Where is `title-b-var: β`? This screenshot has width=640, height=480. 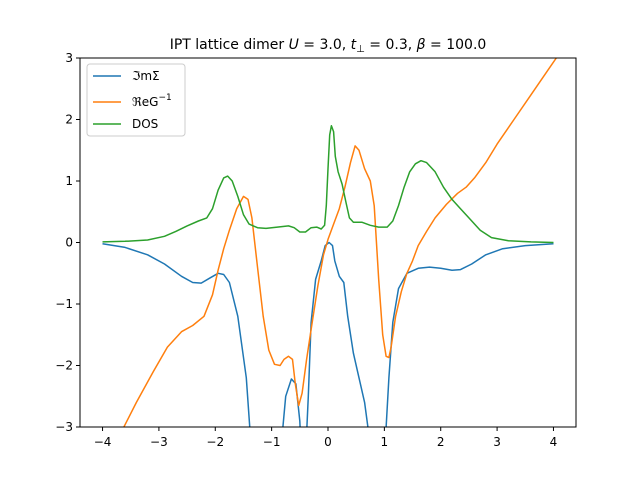 title-b-var: β is located at coordinates (421, 45).